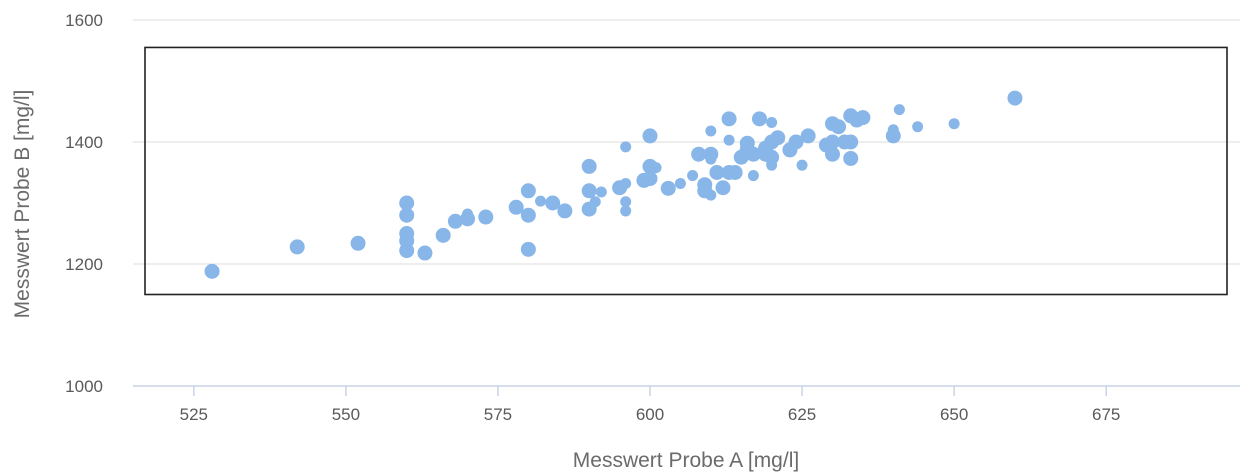 The image size is (1240, 473). Describe the element at coordinates (84, 142) in the screenshot. I see `y-tick-label: 1400` at that location.